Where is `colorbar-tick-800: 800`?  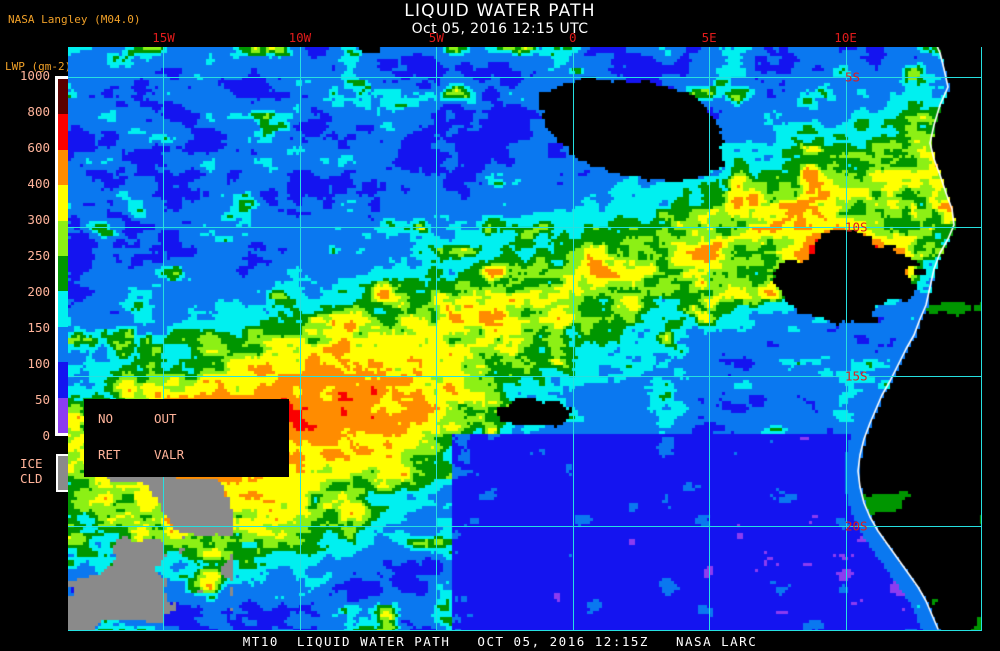
colorbar-tick-800: 800 is located at coordinates (38, 111).